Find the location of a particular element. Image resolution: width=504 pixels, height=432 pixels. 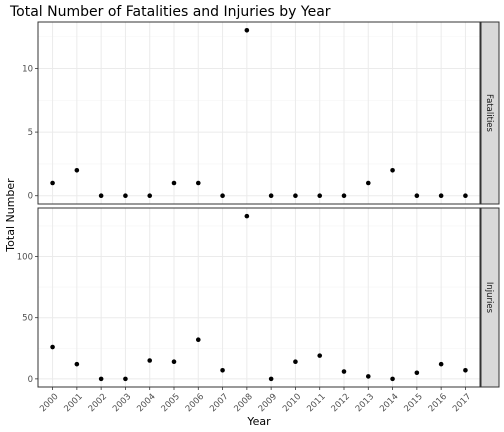

y-axis-title: Total Number is located at coordinates (10, 215).